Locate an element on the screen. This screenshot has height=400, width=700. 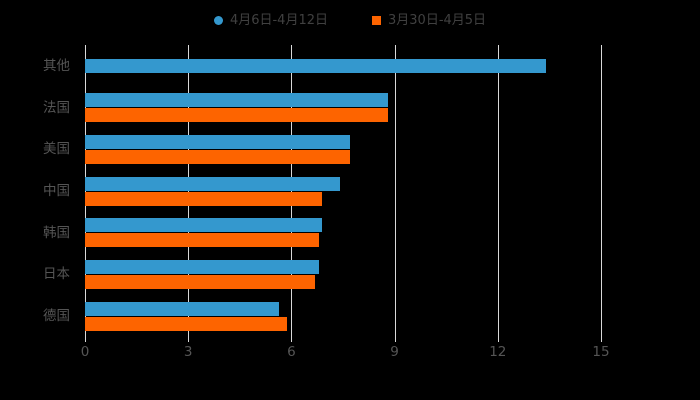
legend-label-series-1: 4月6日-4月12日 is located at coordinates (278, 20).